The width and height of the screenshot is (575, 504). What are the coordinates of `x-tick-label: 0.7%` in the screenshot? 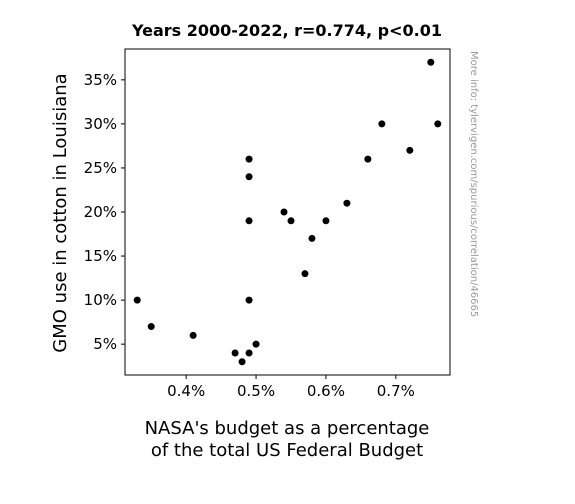 It's located at (396, 391).